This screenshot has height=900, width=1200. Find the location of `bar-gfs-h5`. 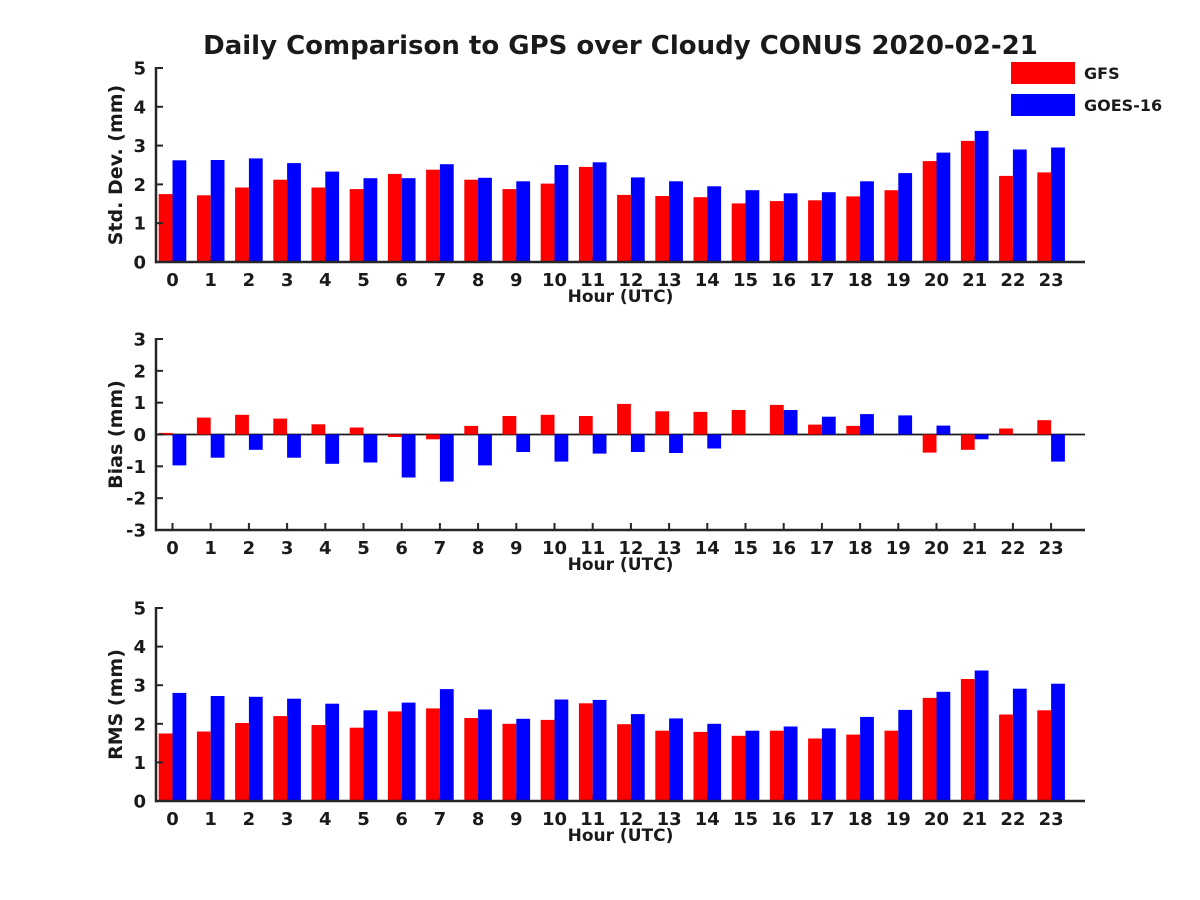

bar-gfs-h5 is located at coordinates (356, 764).